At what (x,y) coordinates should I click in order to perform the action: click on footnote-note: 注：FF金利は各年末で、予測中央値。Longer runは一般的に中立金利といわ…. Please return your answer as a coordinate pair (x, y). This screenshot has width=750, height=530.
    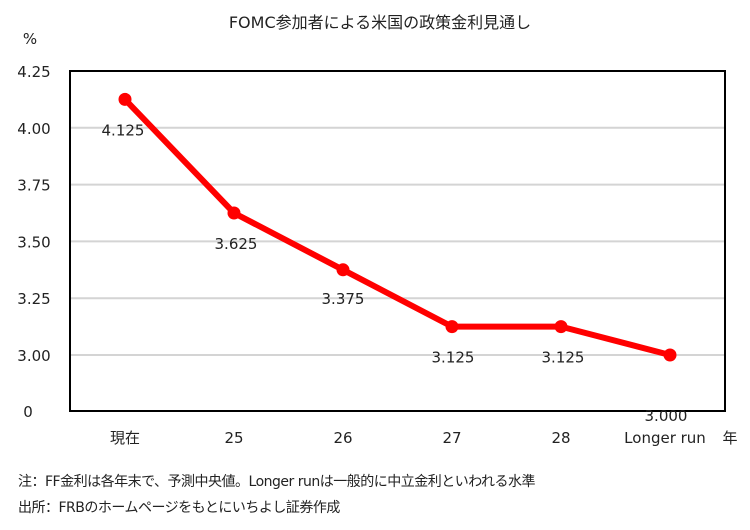
    Looking at the image, I should click on (277, 482).